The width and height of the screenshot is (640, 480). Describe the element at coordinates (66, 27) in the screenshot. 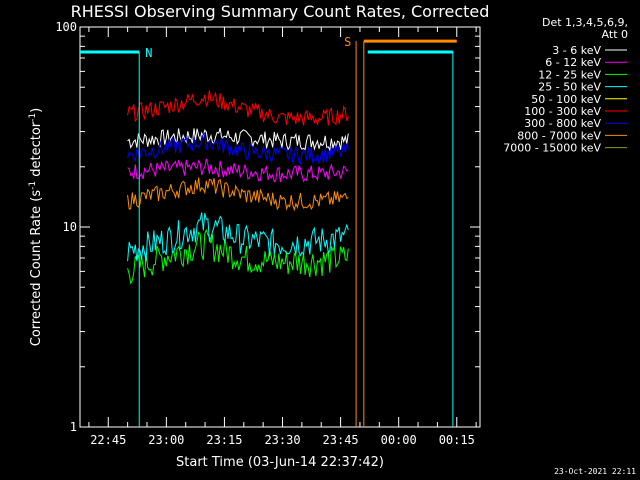

I see `y-tick-label: 100` at that location.